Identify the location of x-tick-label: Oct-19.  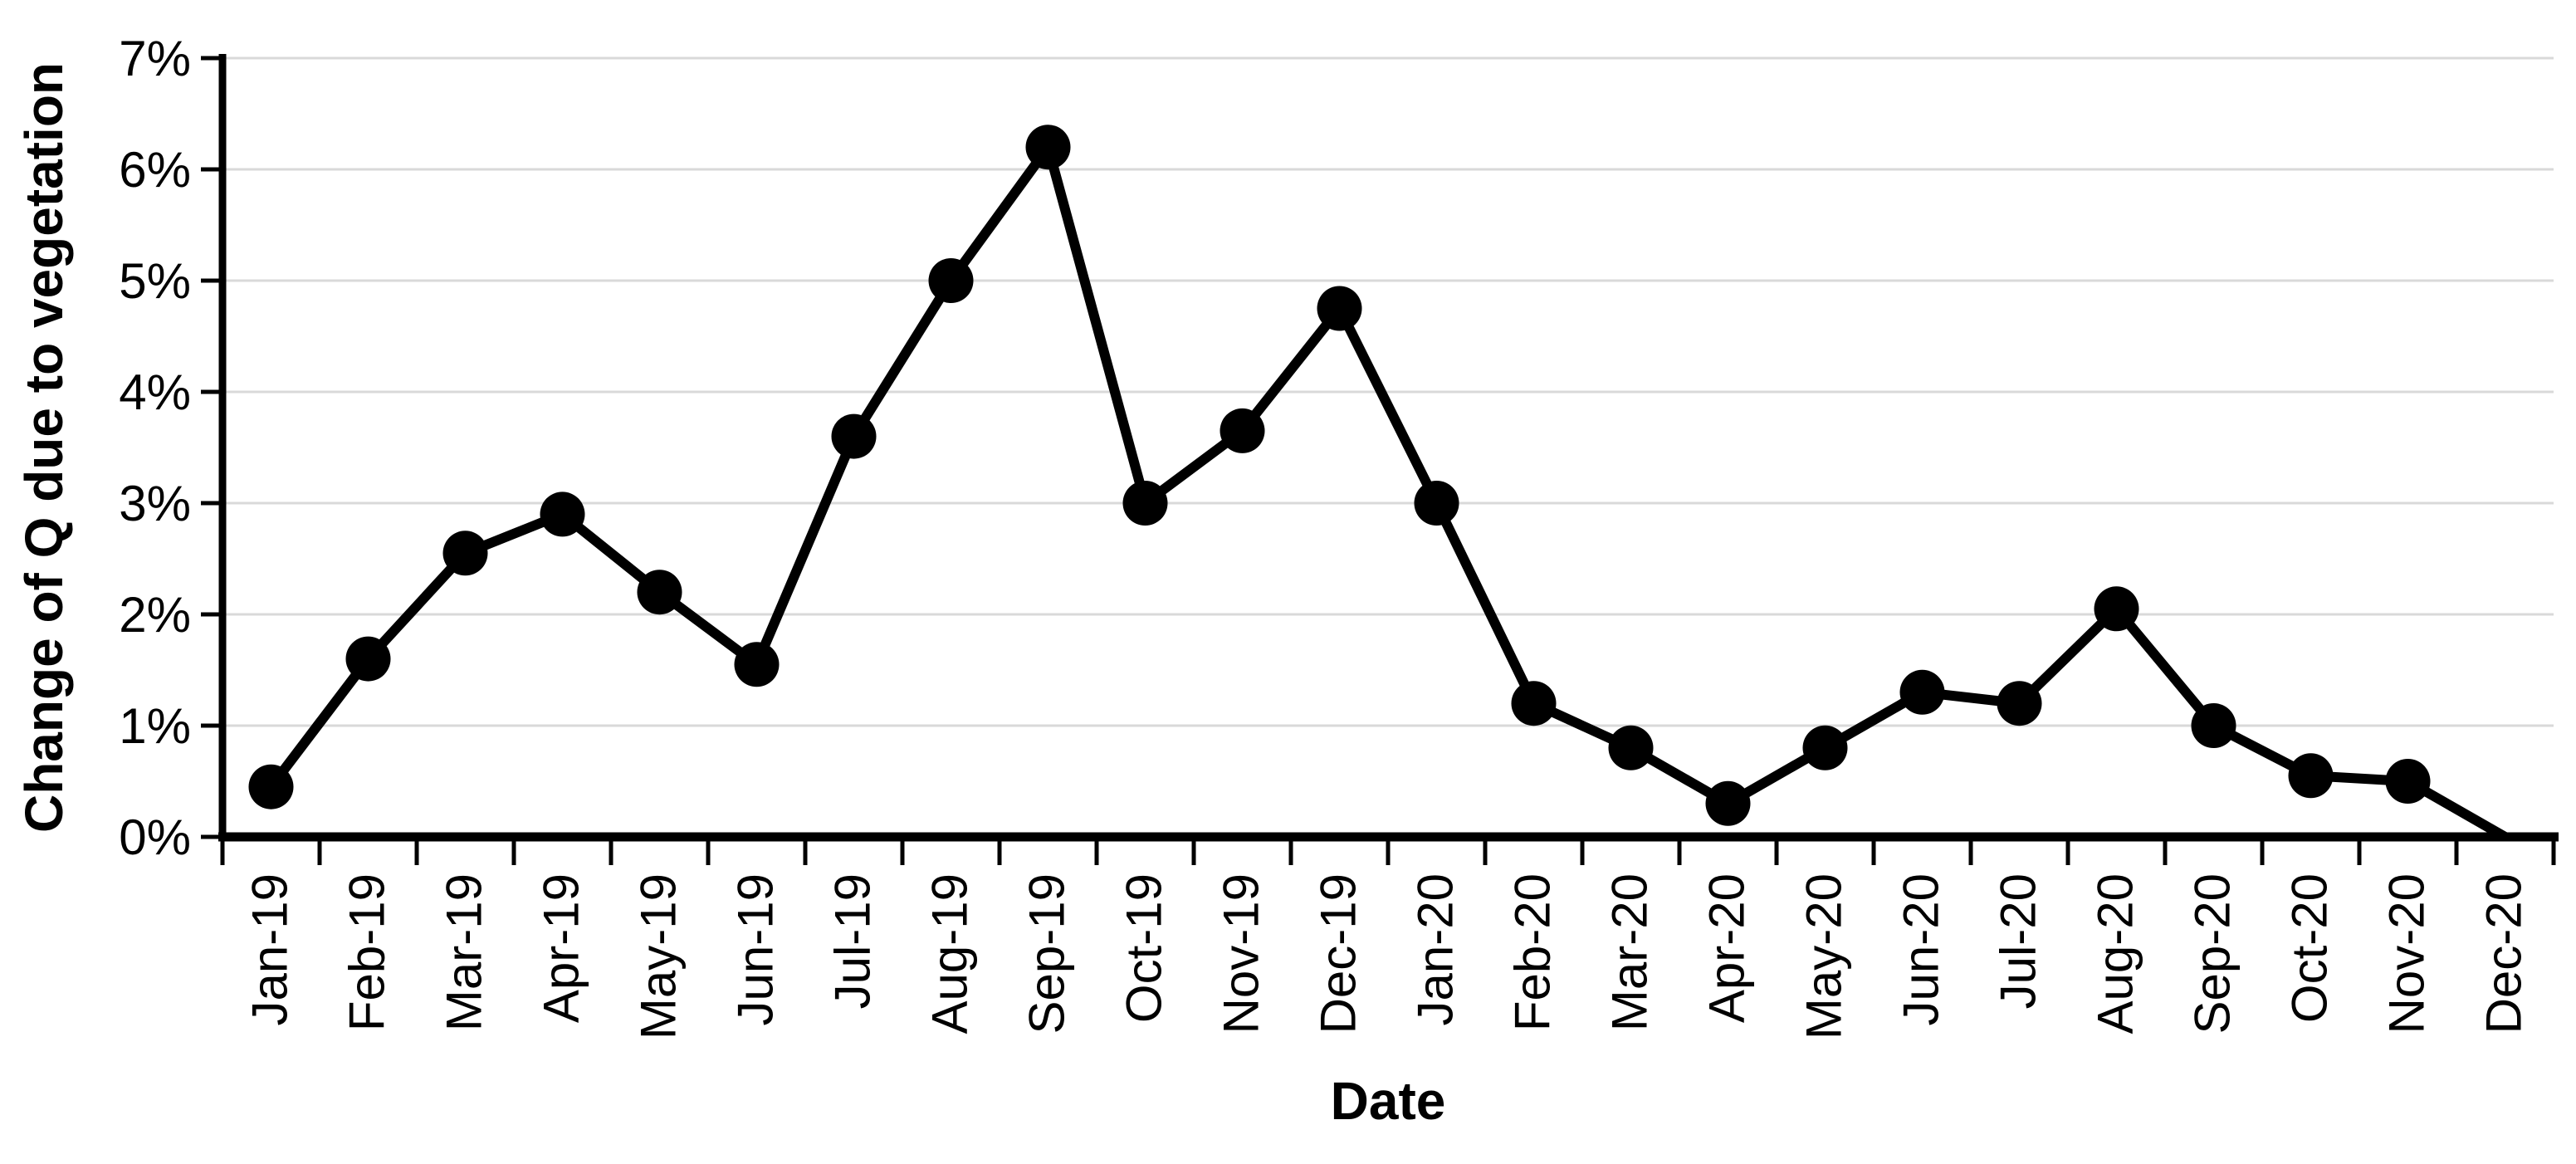
(1144, 948).